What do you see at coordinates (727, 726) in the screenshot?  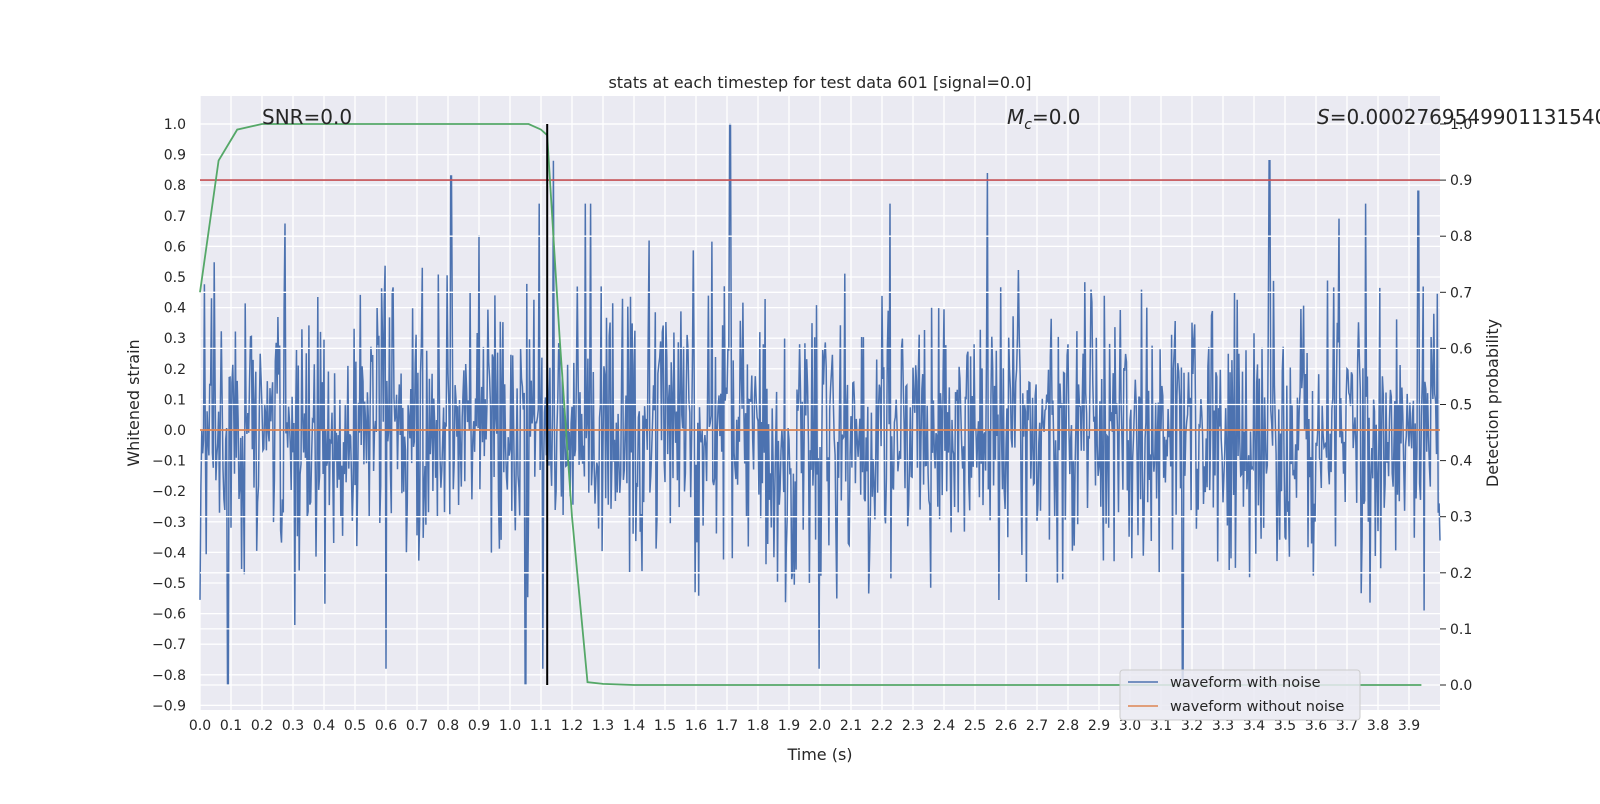 I see `x-tick-label: 1.7` at bounding box center [727, 726].